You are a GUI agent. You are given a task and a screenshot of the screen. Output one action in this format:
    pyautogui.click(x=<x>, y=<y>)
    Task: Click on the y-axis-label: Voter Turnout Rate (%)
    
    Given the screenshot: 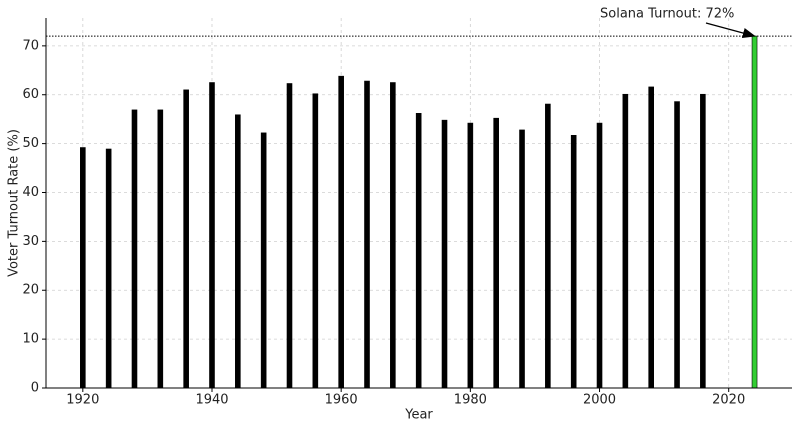 What is the action you would take?
    pyautogui.click(x=14, y=203)
    